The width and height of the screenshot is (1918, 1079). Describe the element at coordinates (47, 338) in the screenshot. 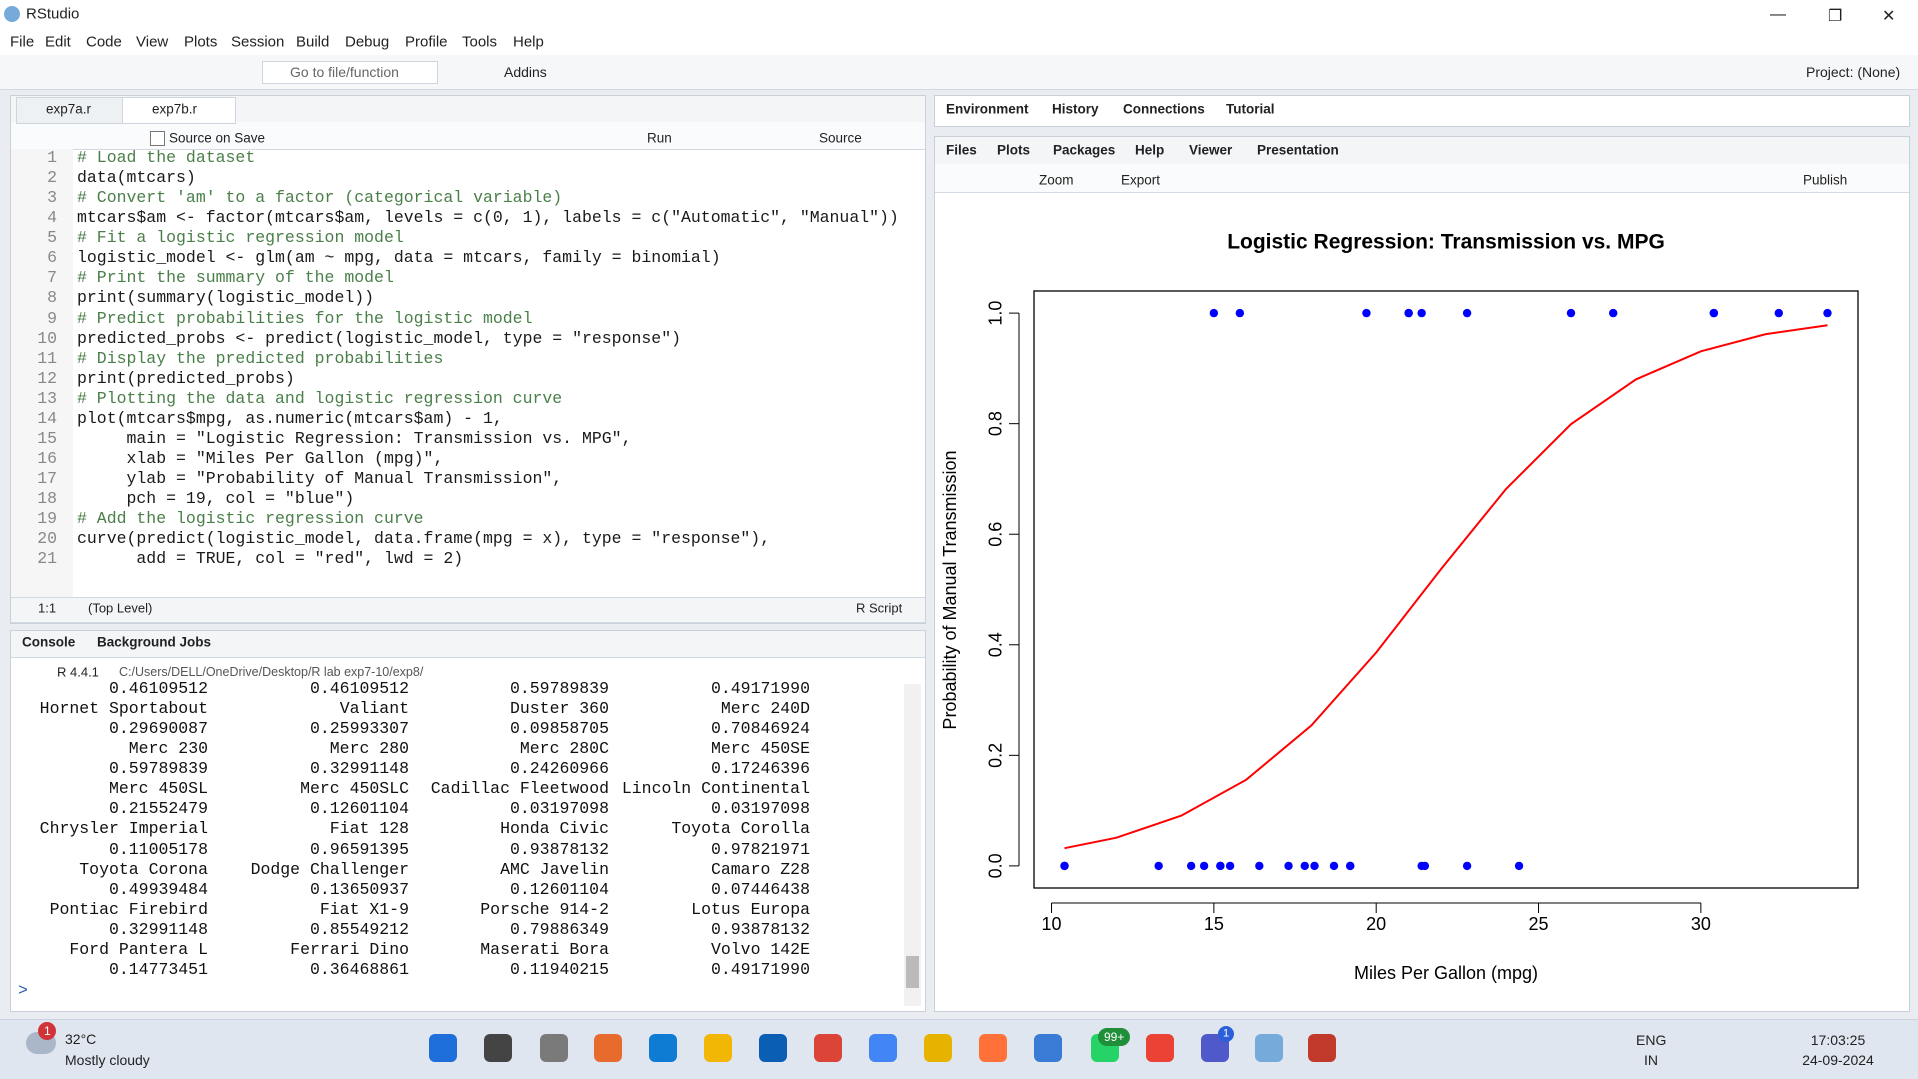

I see `line-number: 10` at that location.